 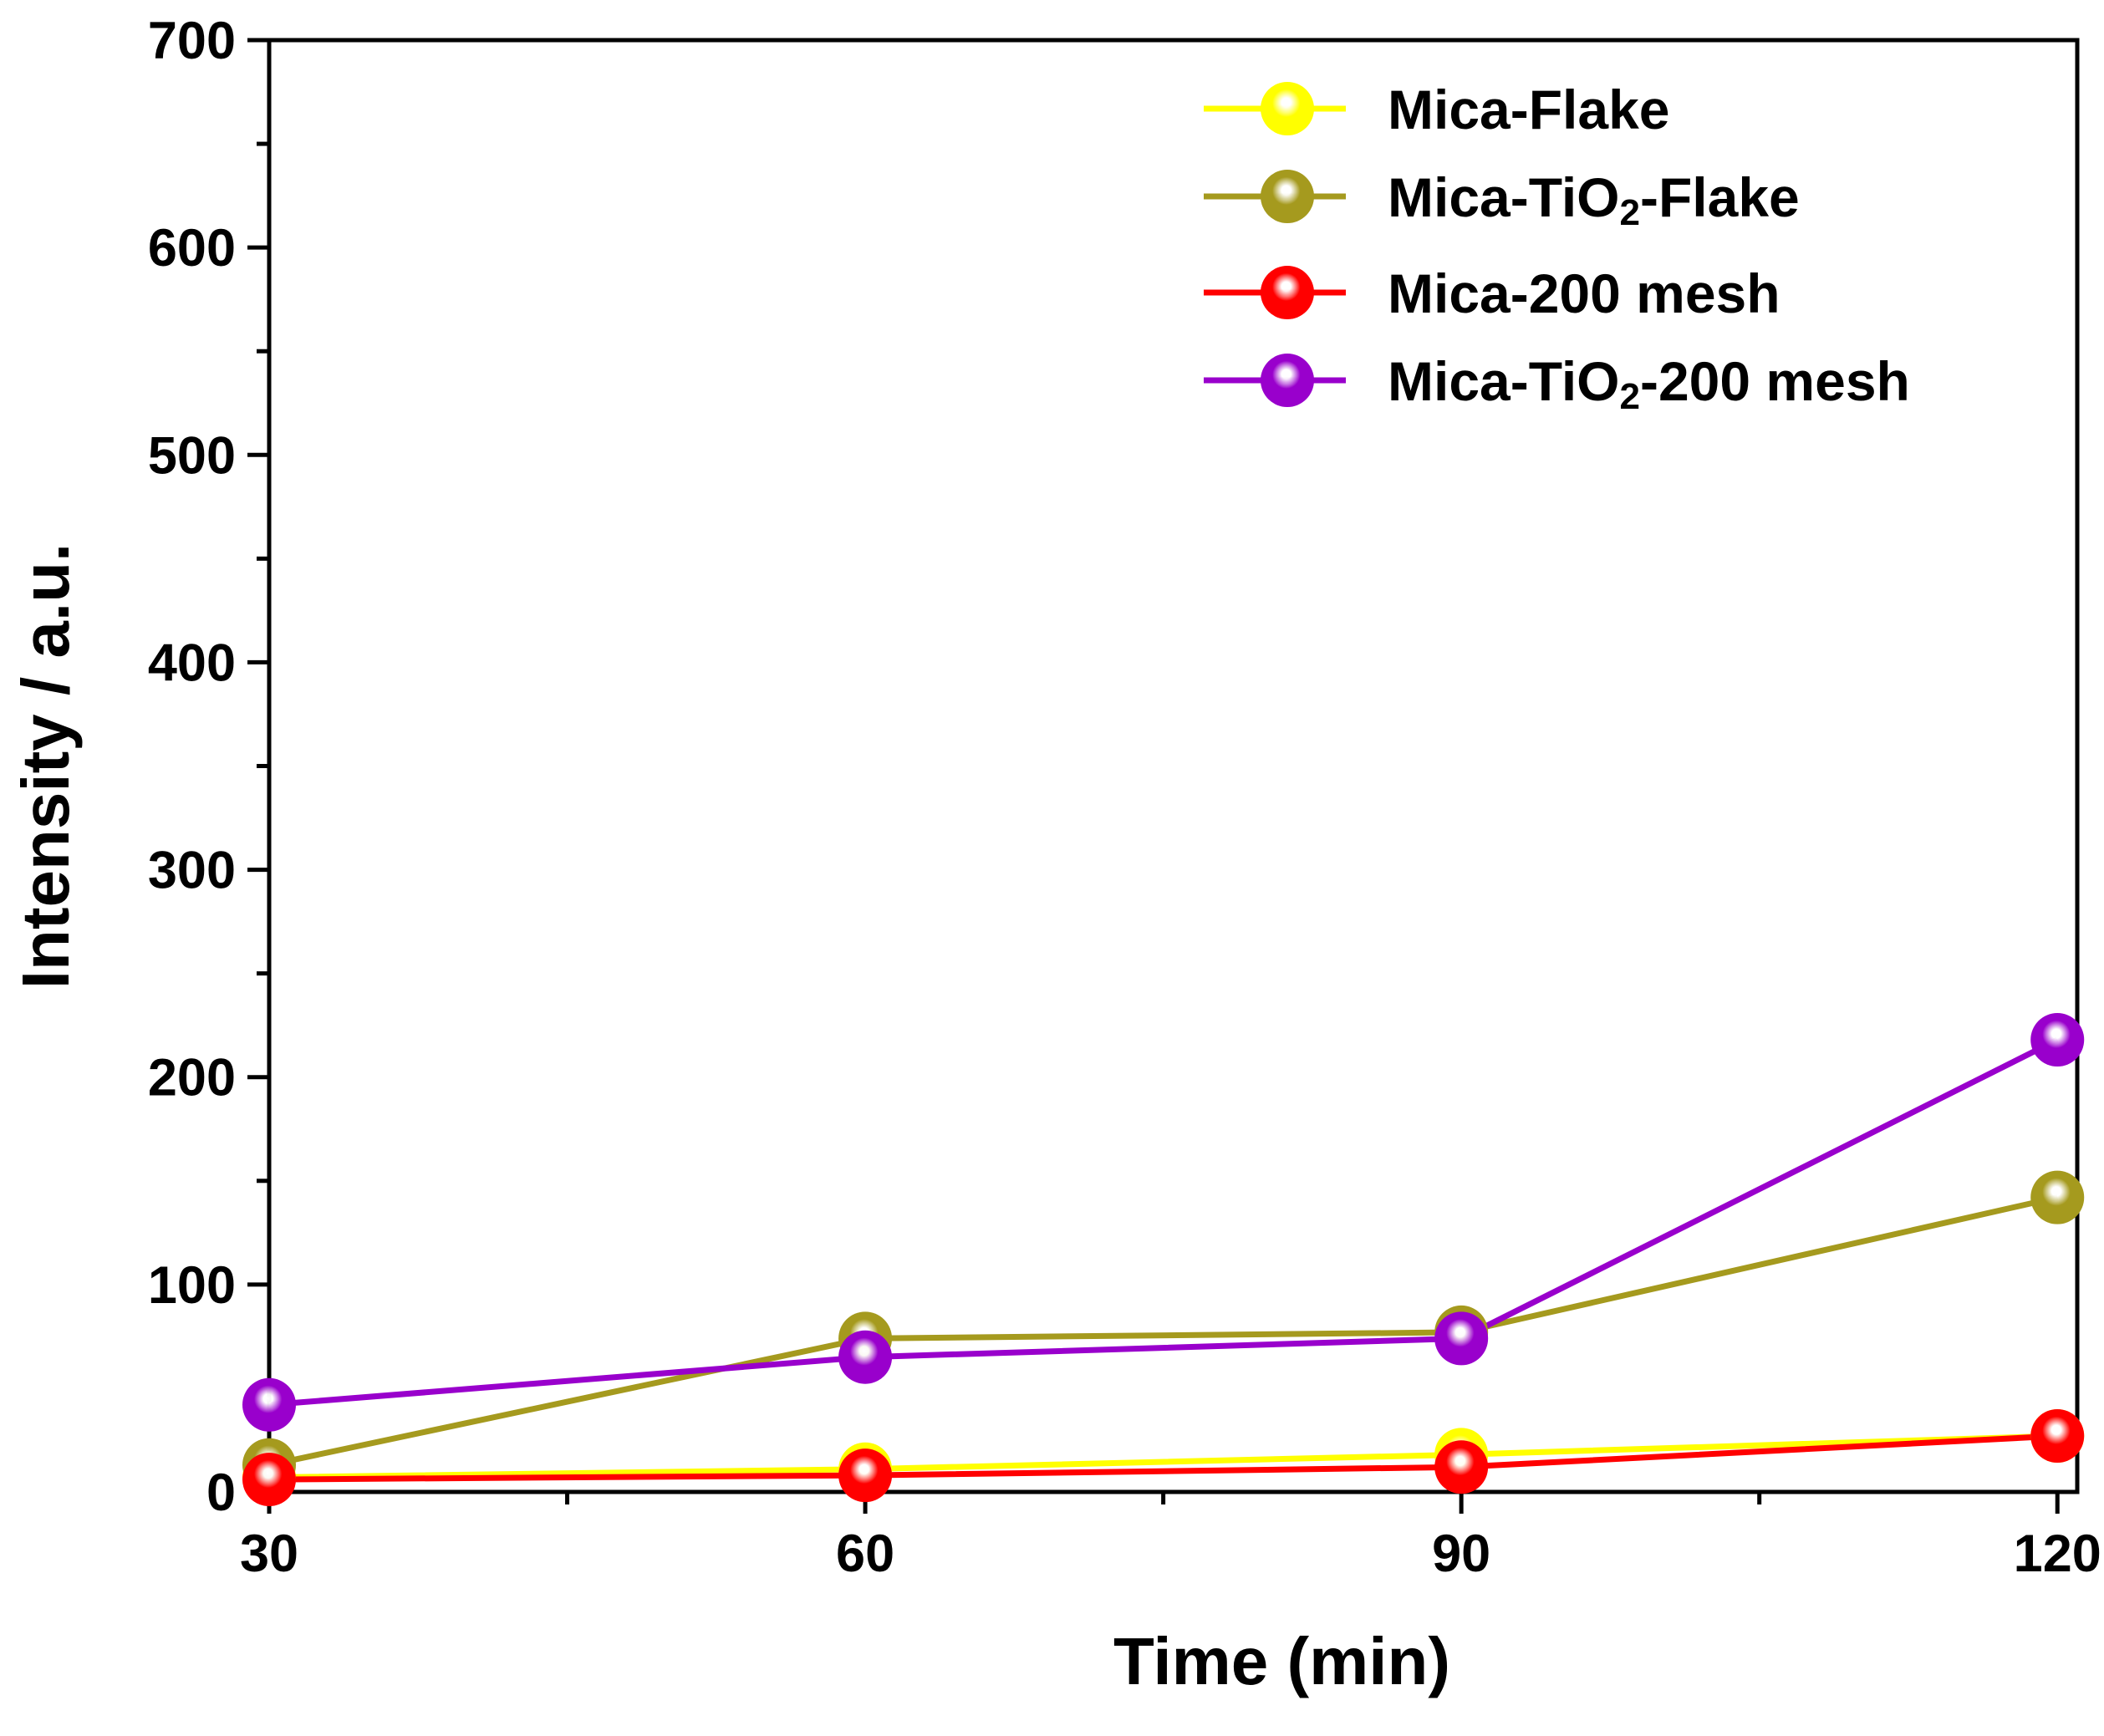 What do you see at coordinates (1584, 293) in the screenshot?
I see `legend-label: Mica-200 mesh` at bounding box center [1584, 293].